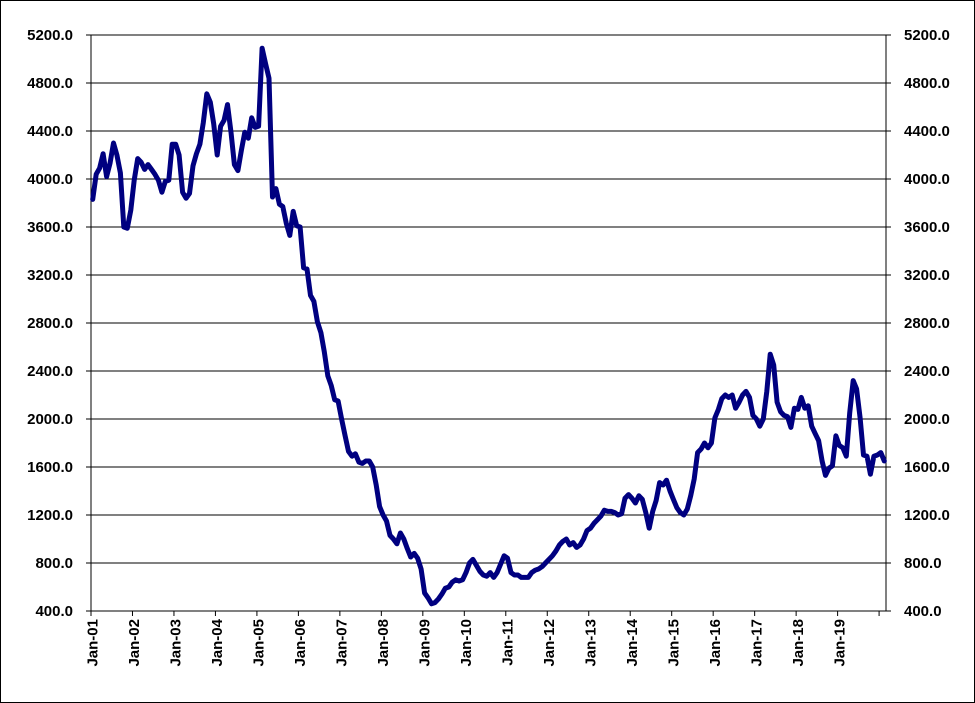  What do you see at coordinates (927, 419) in the screenshot?
I see `y-tick-label-right: 2000.0` at bounding box center [927, 419].